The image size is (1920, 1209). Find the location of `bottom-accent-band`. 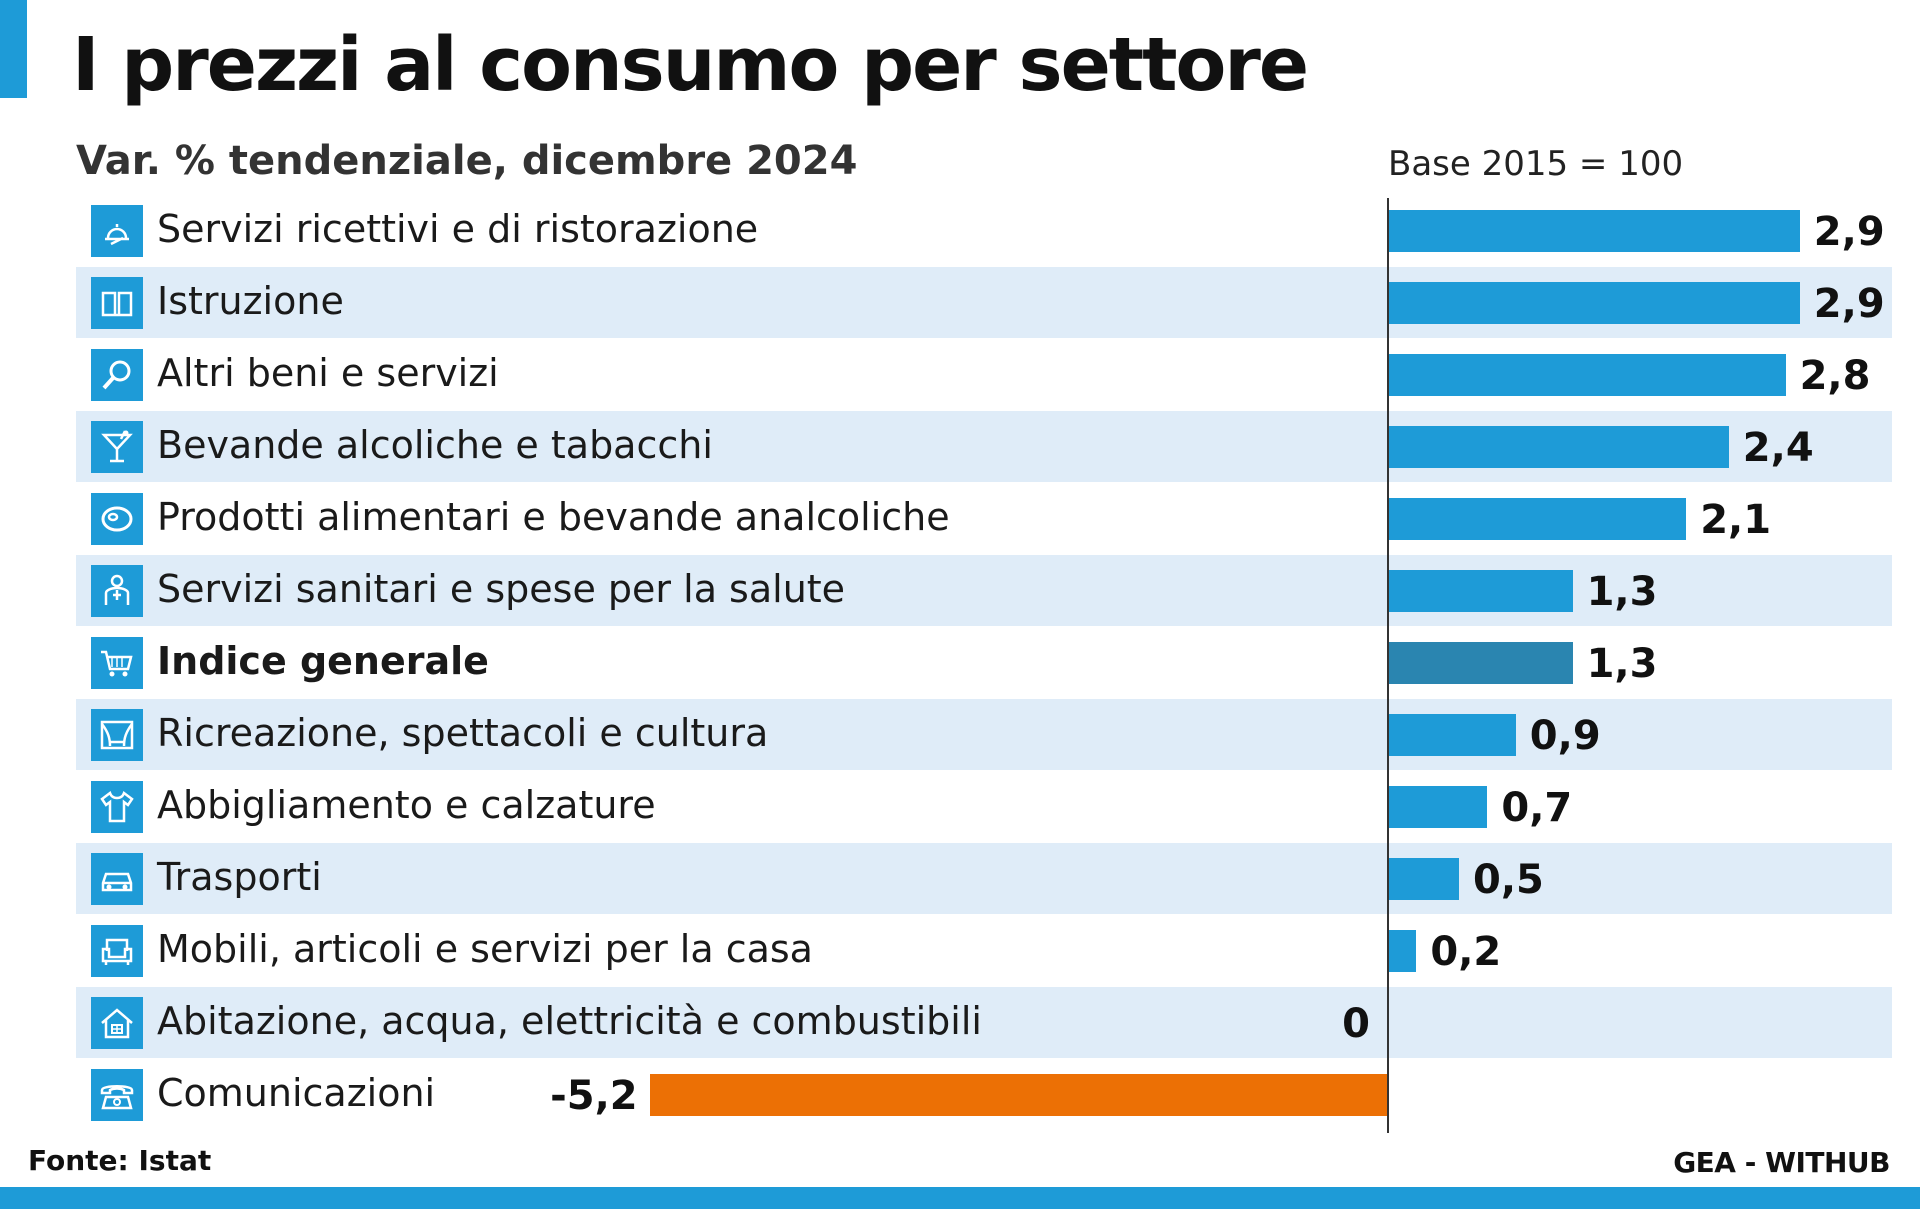

bottom-accent-band is located at coordinates (960, 1198).